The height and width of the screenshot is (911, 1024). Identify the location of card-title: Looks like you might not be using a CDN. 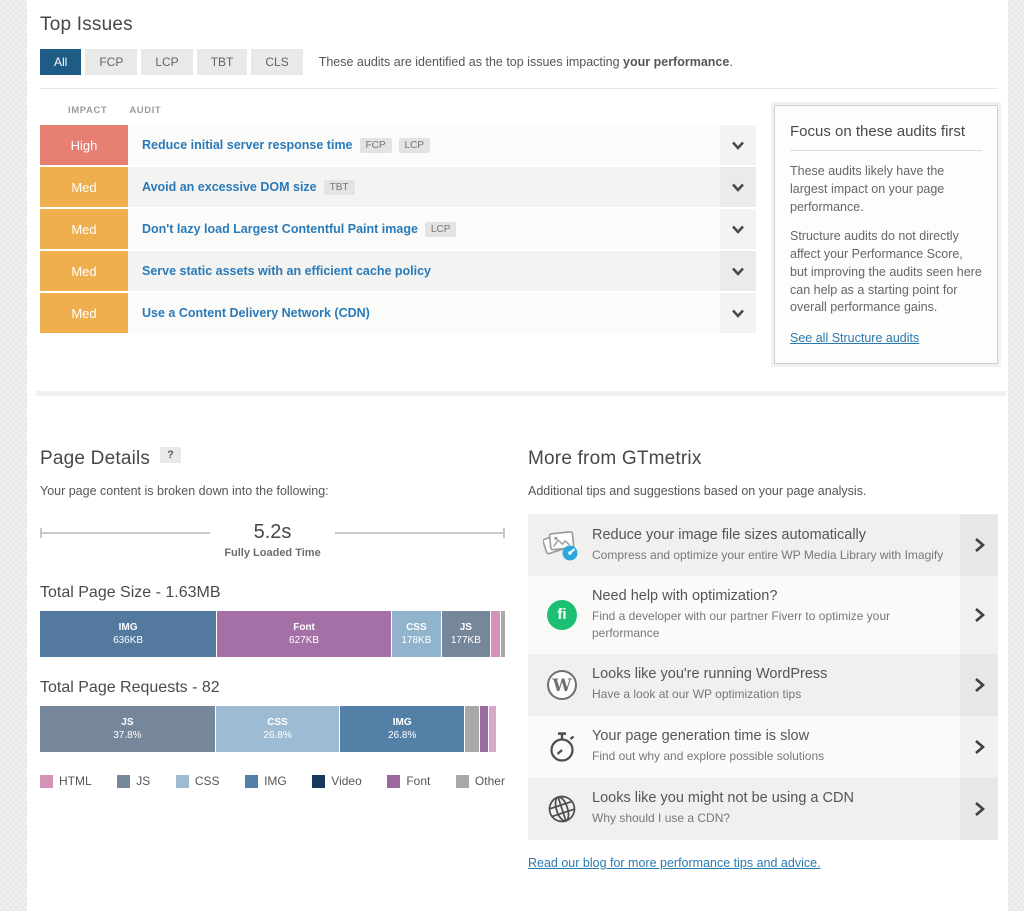
(723, 798).